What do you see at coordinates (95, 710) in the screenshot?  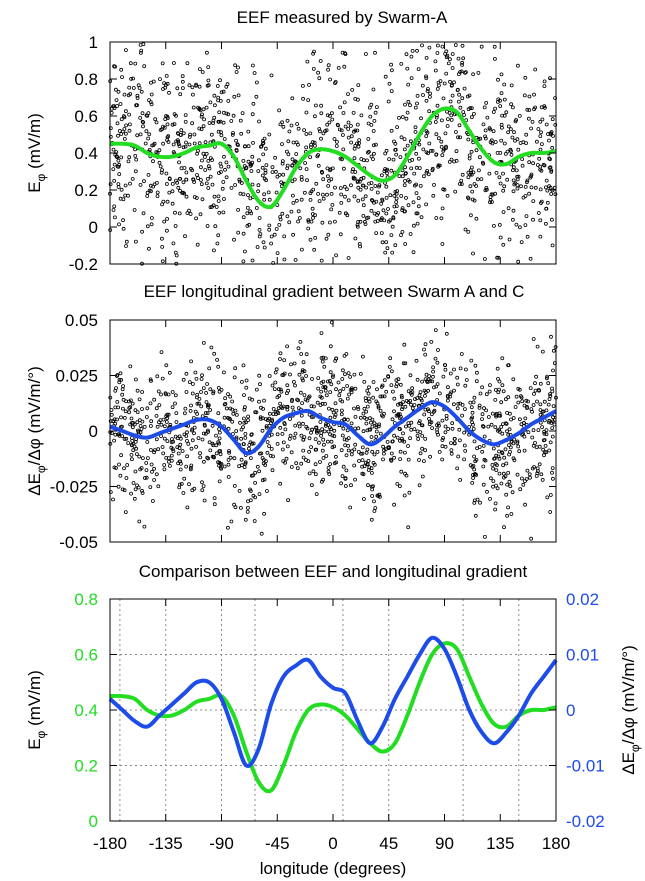 I see `panel3-left-y-ticks: 00.20.40.60.8` at bounding box center [95, 710].